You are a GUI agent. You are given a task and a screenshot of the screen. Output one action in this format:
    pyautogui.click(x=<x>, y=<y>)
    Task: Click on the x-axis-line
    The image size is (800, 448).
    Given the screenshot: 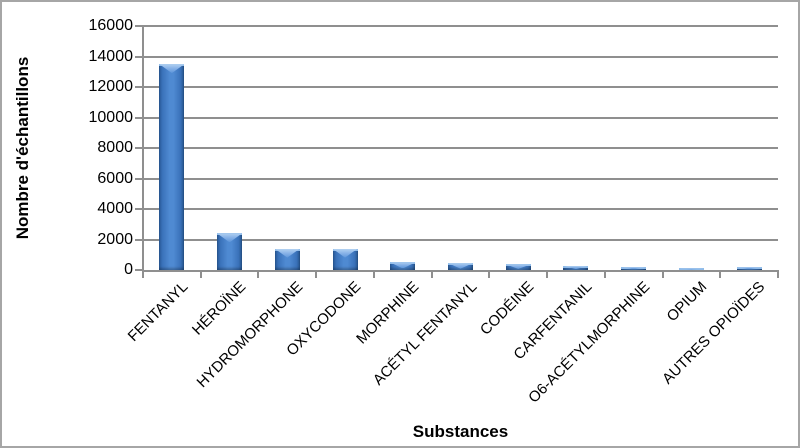 What is the action you would take?
    pyautogui.click(x=460, y=271)
    